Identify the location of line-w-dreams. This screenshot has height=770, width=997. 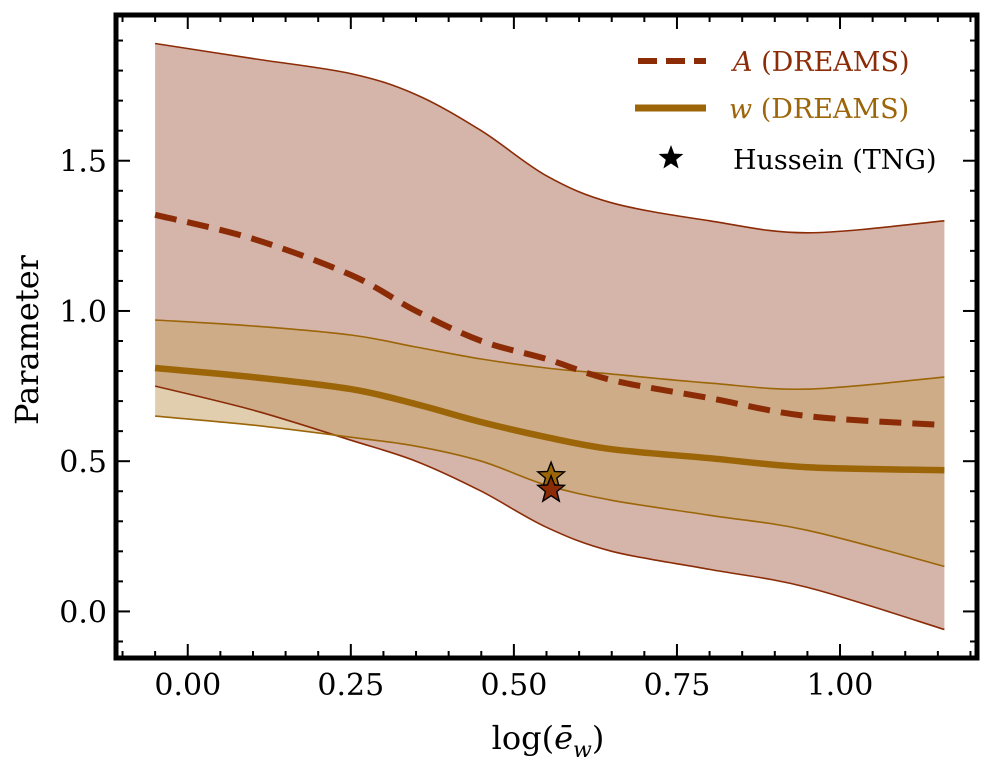
(549, 419).